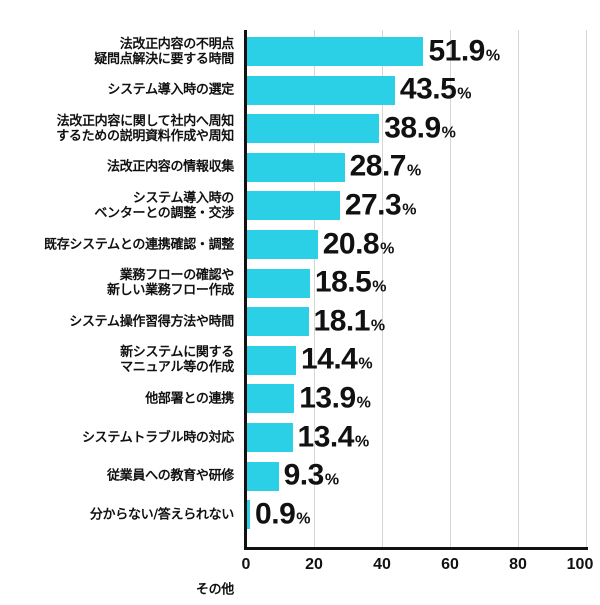 This screenshot has width=600, height=605. Describe the element at coordinates (358, 243) in the screenshot. I see `value-label: 20.8%` at that location.